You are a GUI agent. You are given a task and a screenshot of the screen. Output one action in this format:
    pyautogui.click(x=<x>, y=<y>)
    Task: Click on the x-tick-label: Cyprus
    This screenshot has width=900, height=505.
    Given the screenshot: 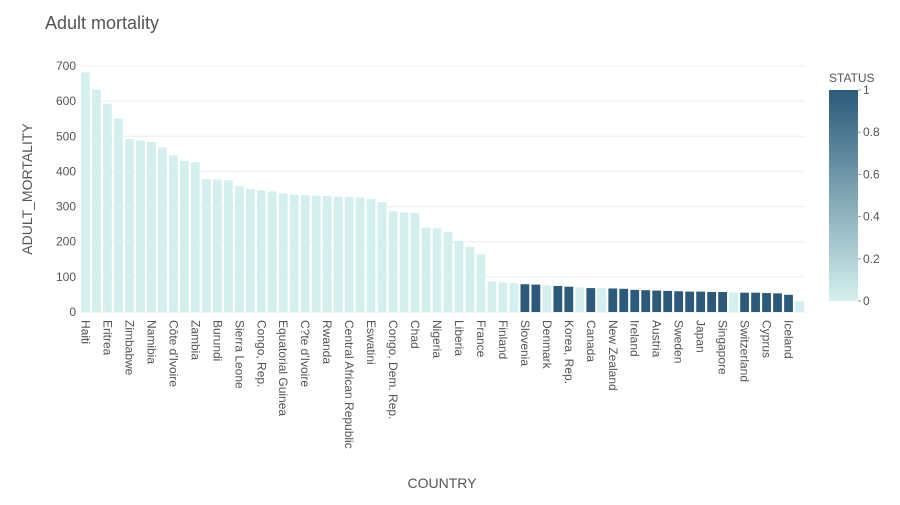 What is the action you would take?
    pyautogui.click(x=767, y=339)
    